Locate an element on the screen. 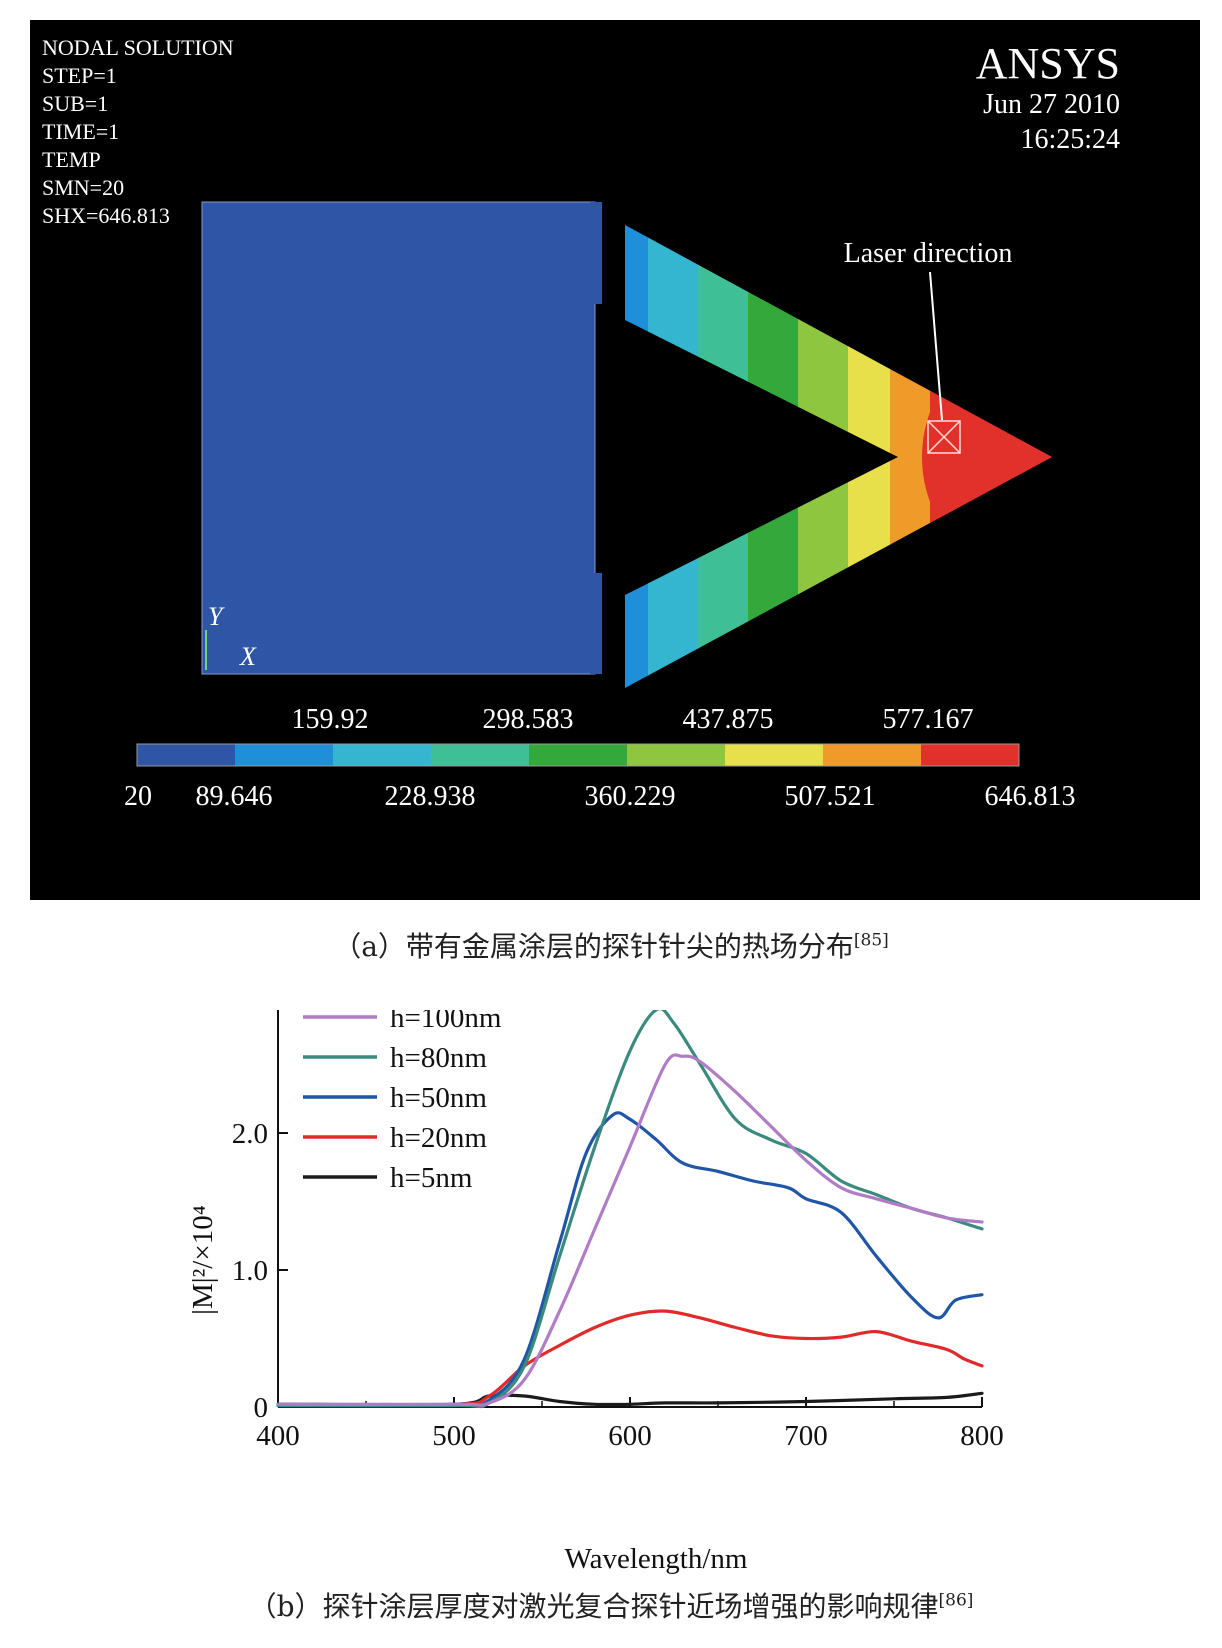 The width and height of the screenshot is (1222, 1648). colorbar-bottom-labels: 20 89.646 228.938 360.229 507.521 646.813 is located at coordinates (600, 796).